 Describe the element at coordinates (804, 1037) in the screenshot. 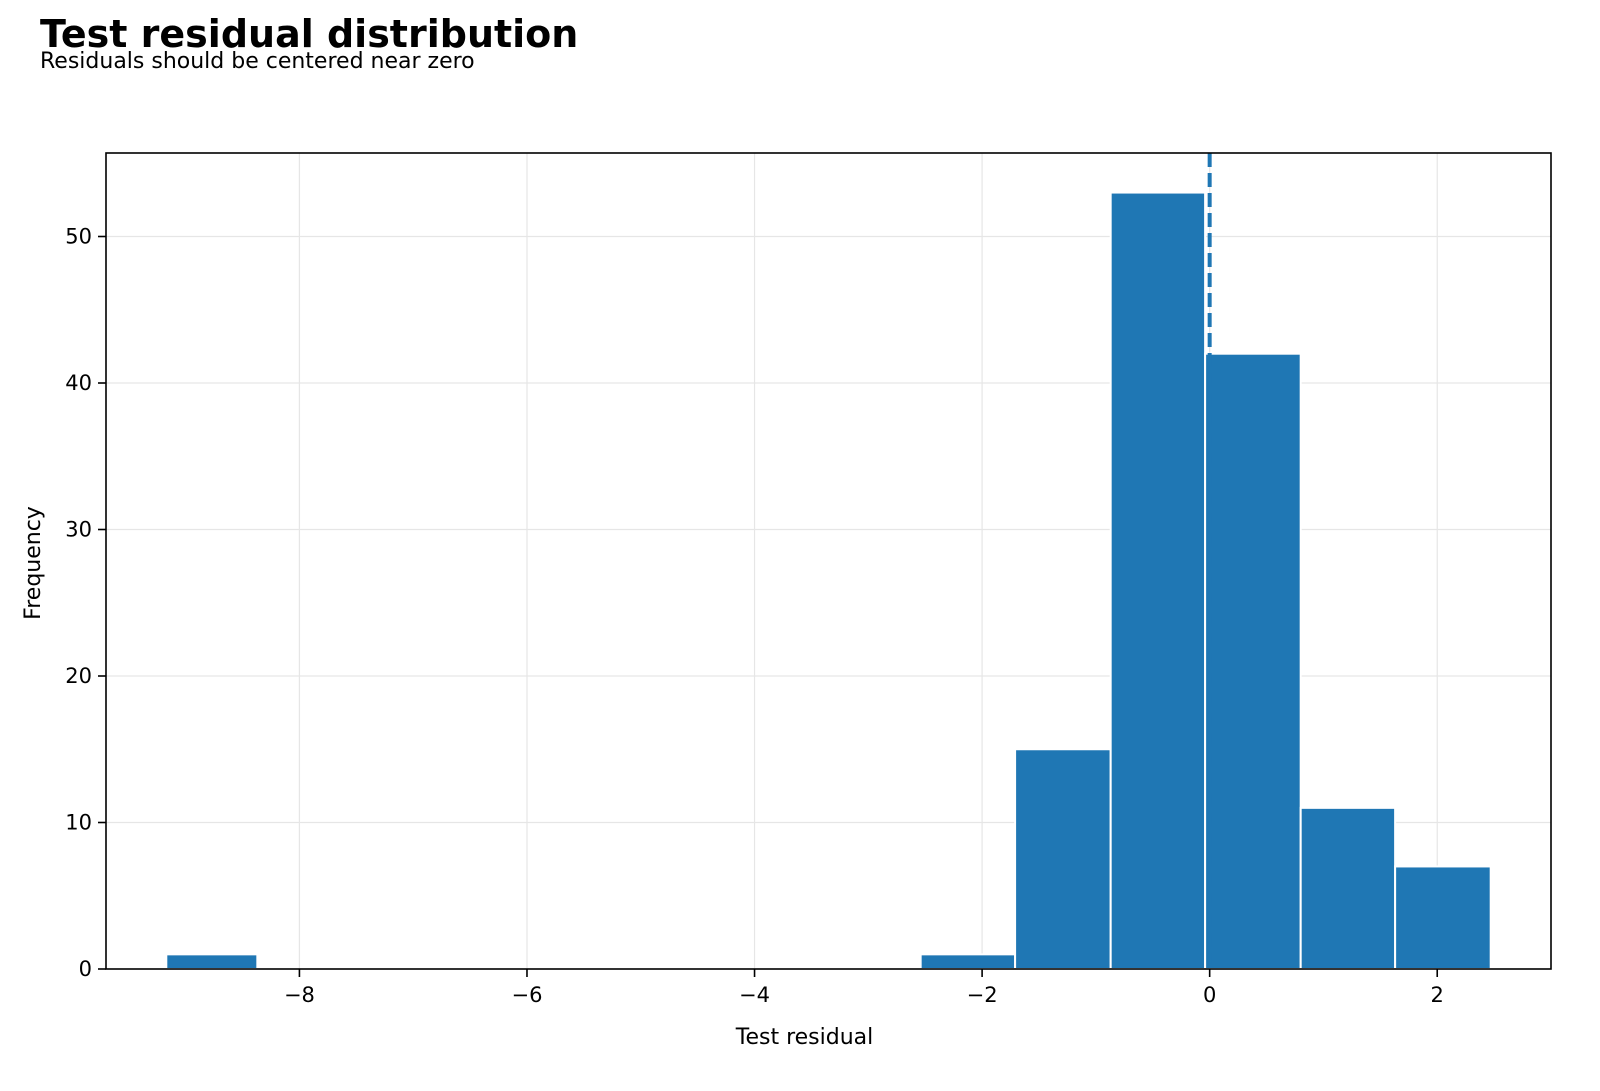

I see `x-axis-label: Test residual` at that location.